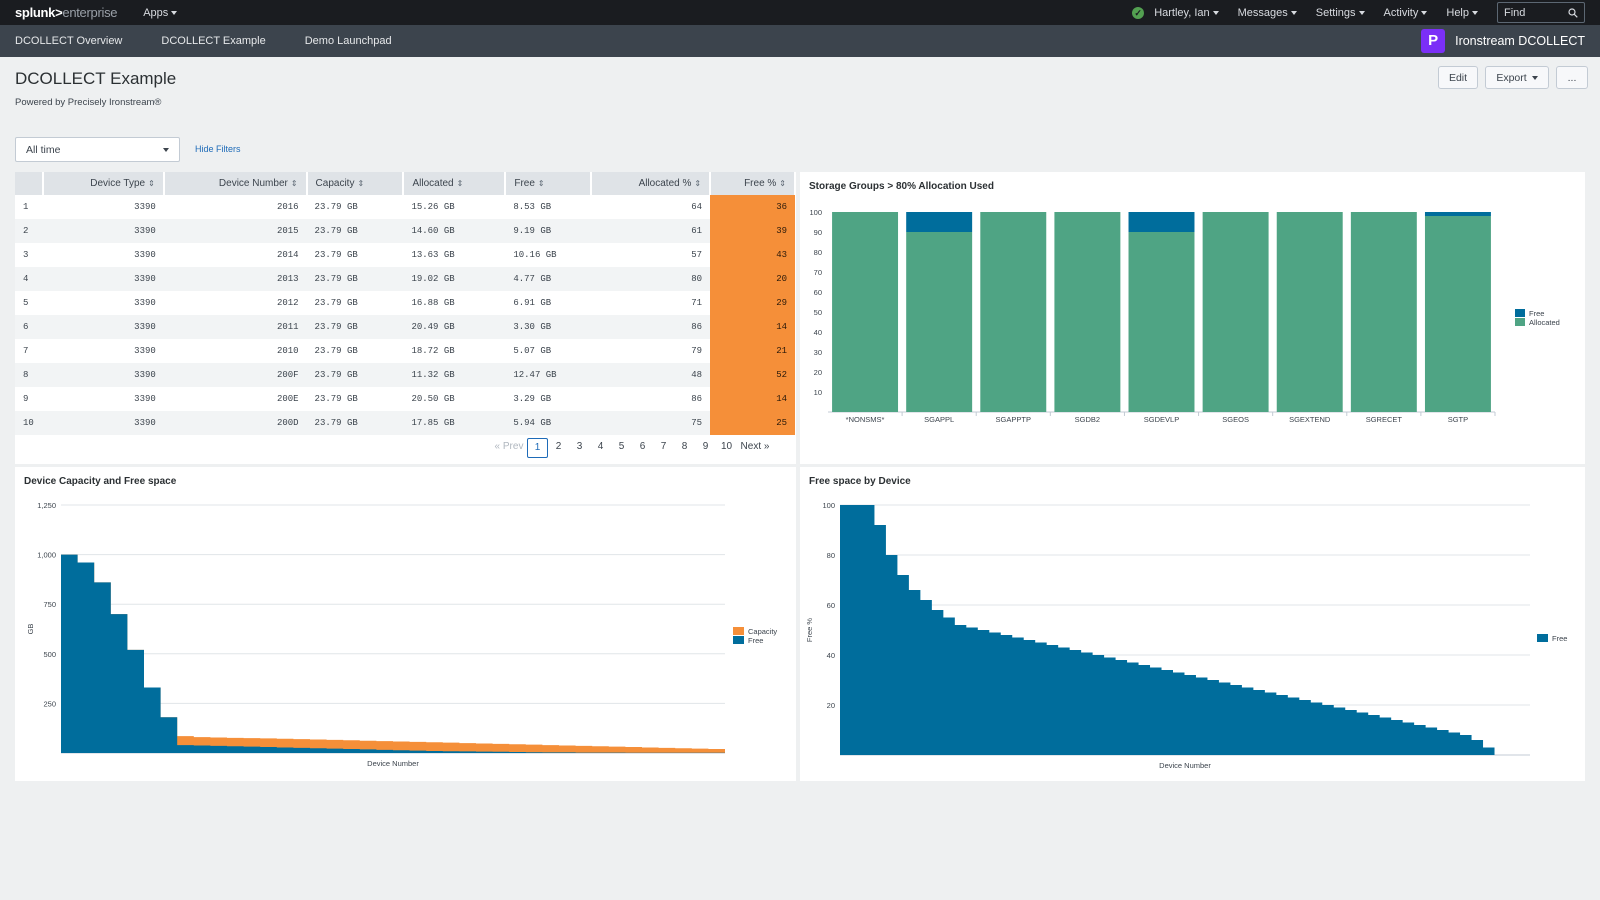 Image resolution: width=1600 pixels, height=900 pixels. What do you see at coordinates (405, 327) in the screenshot?
I see `table-row: 6 3390 2011 23.79 GB 20.49 GB 3.30 GB 86 14` at bounding box center [405, 327].